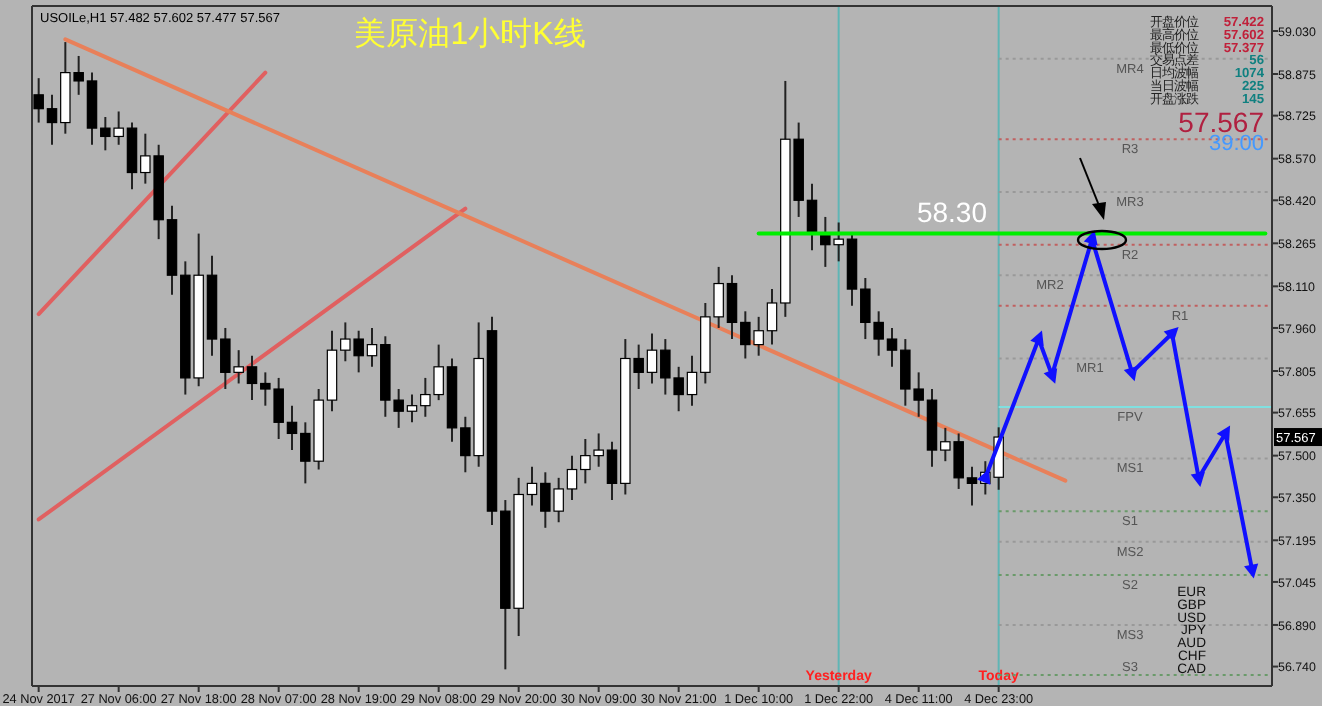  What do you see at coordinates (952, 211) in the screenshot?
I see `annotation: 58.30` at bounding box center [952, 211].